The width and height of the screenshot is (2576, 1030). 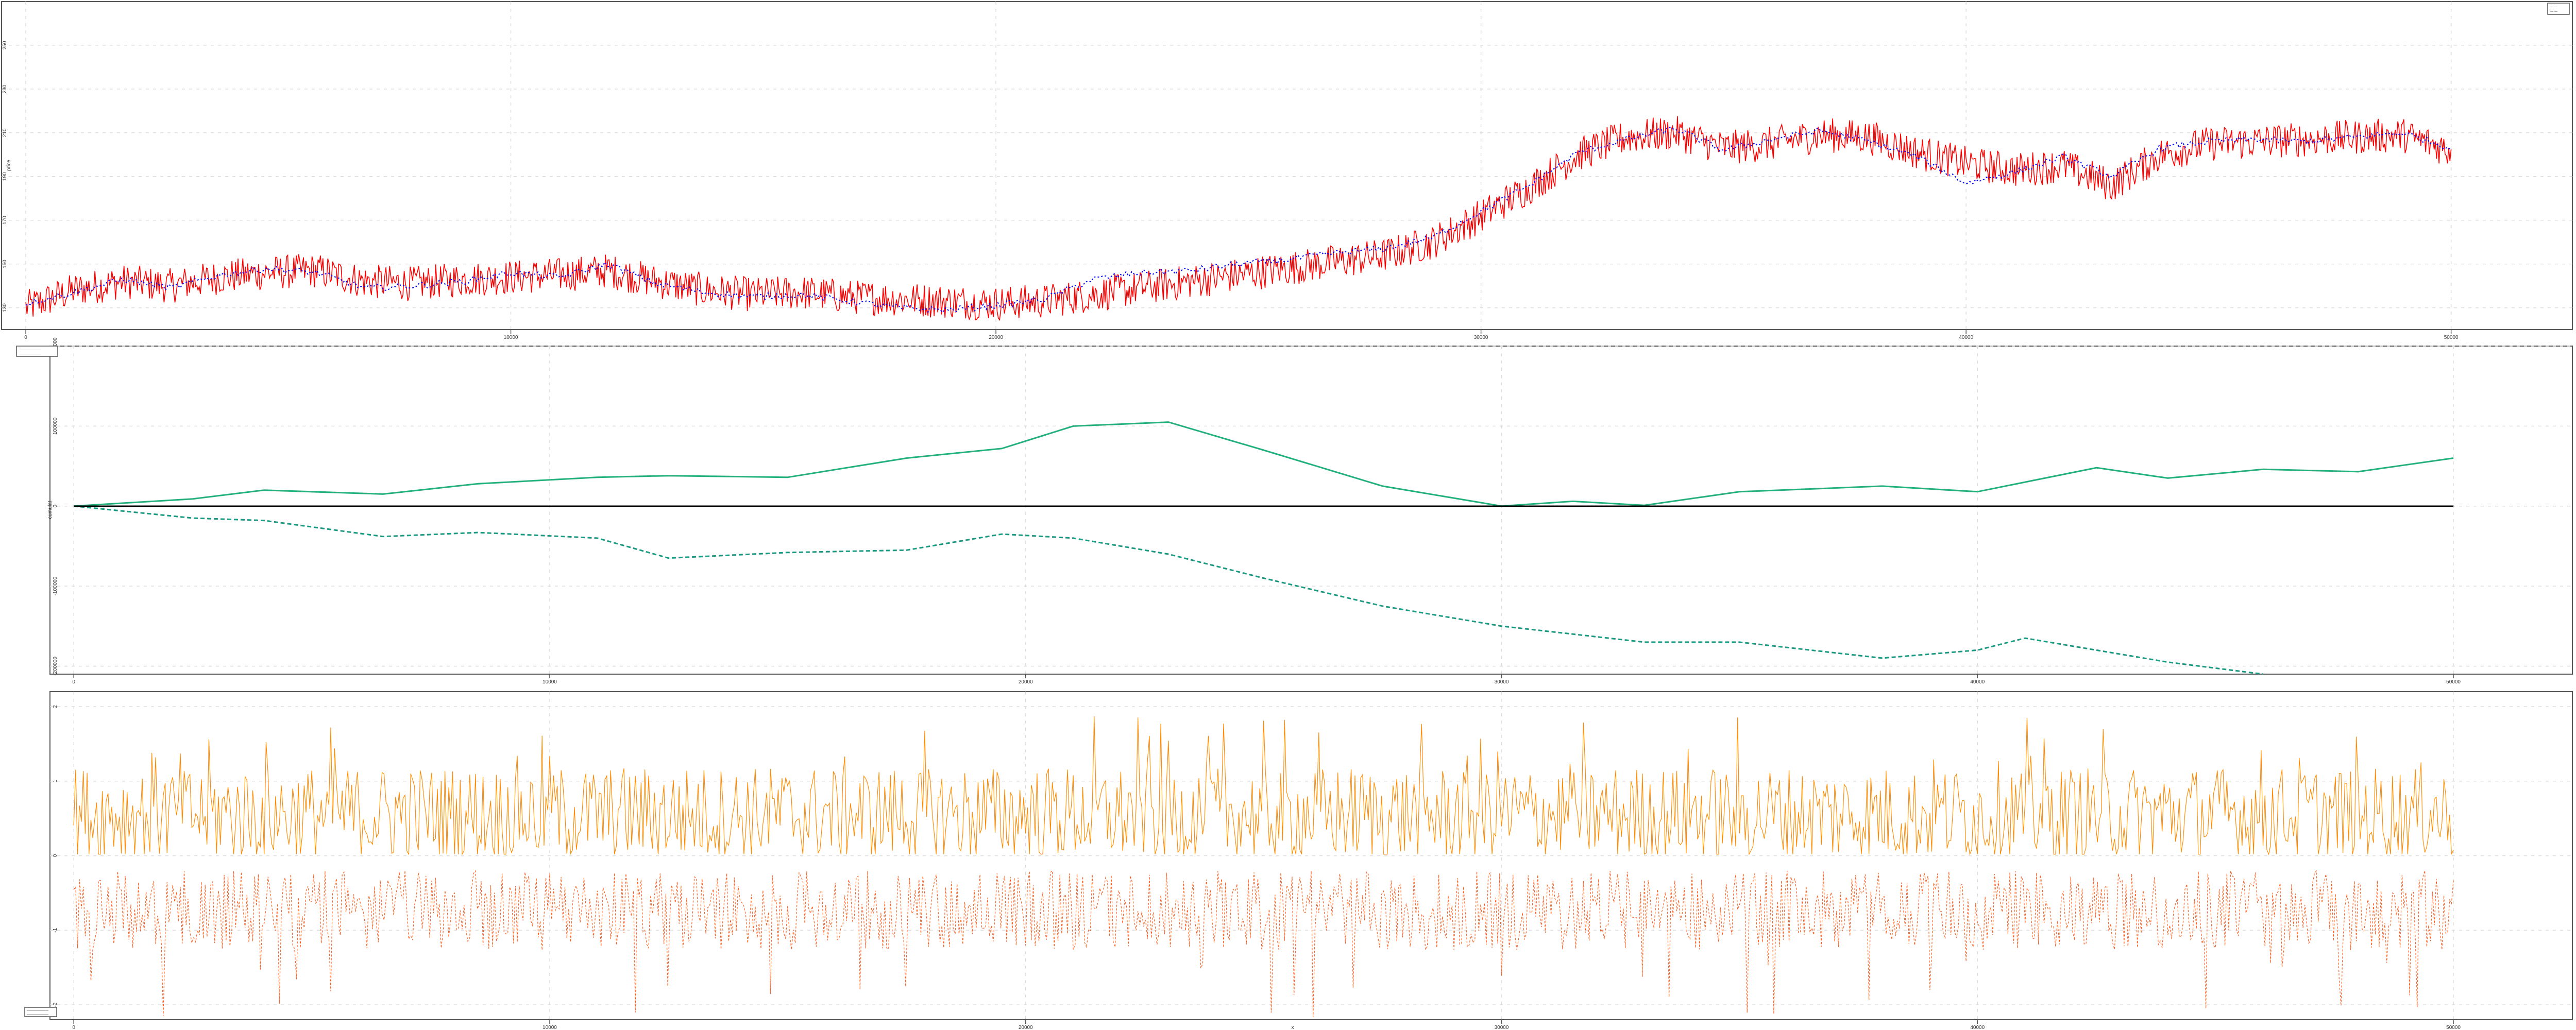 I want to click on price-y-tick-label: 130, so click(x=5, y=307).